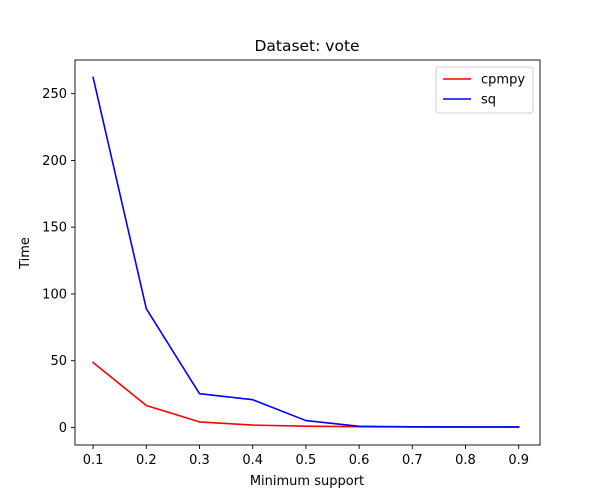 Image resolution: width=600 pixels, height=500 pixels. Describe the element at coordinates (54, 294) in the screenshot. I see `y-tick-label: 100` at that location.